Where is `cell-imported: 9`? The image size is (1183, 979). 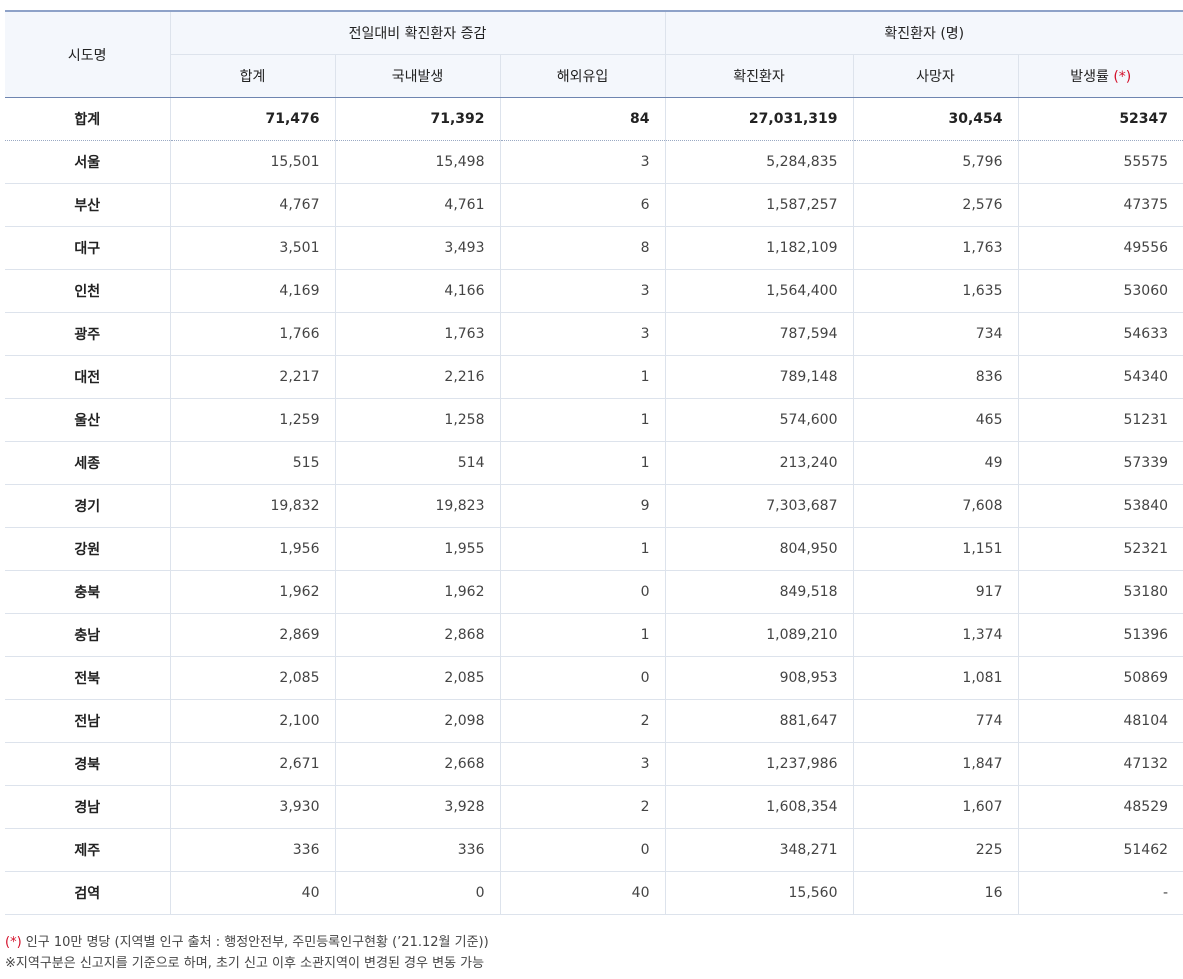 cell-imported: 9 is located at coordinates (583, 506).